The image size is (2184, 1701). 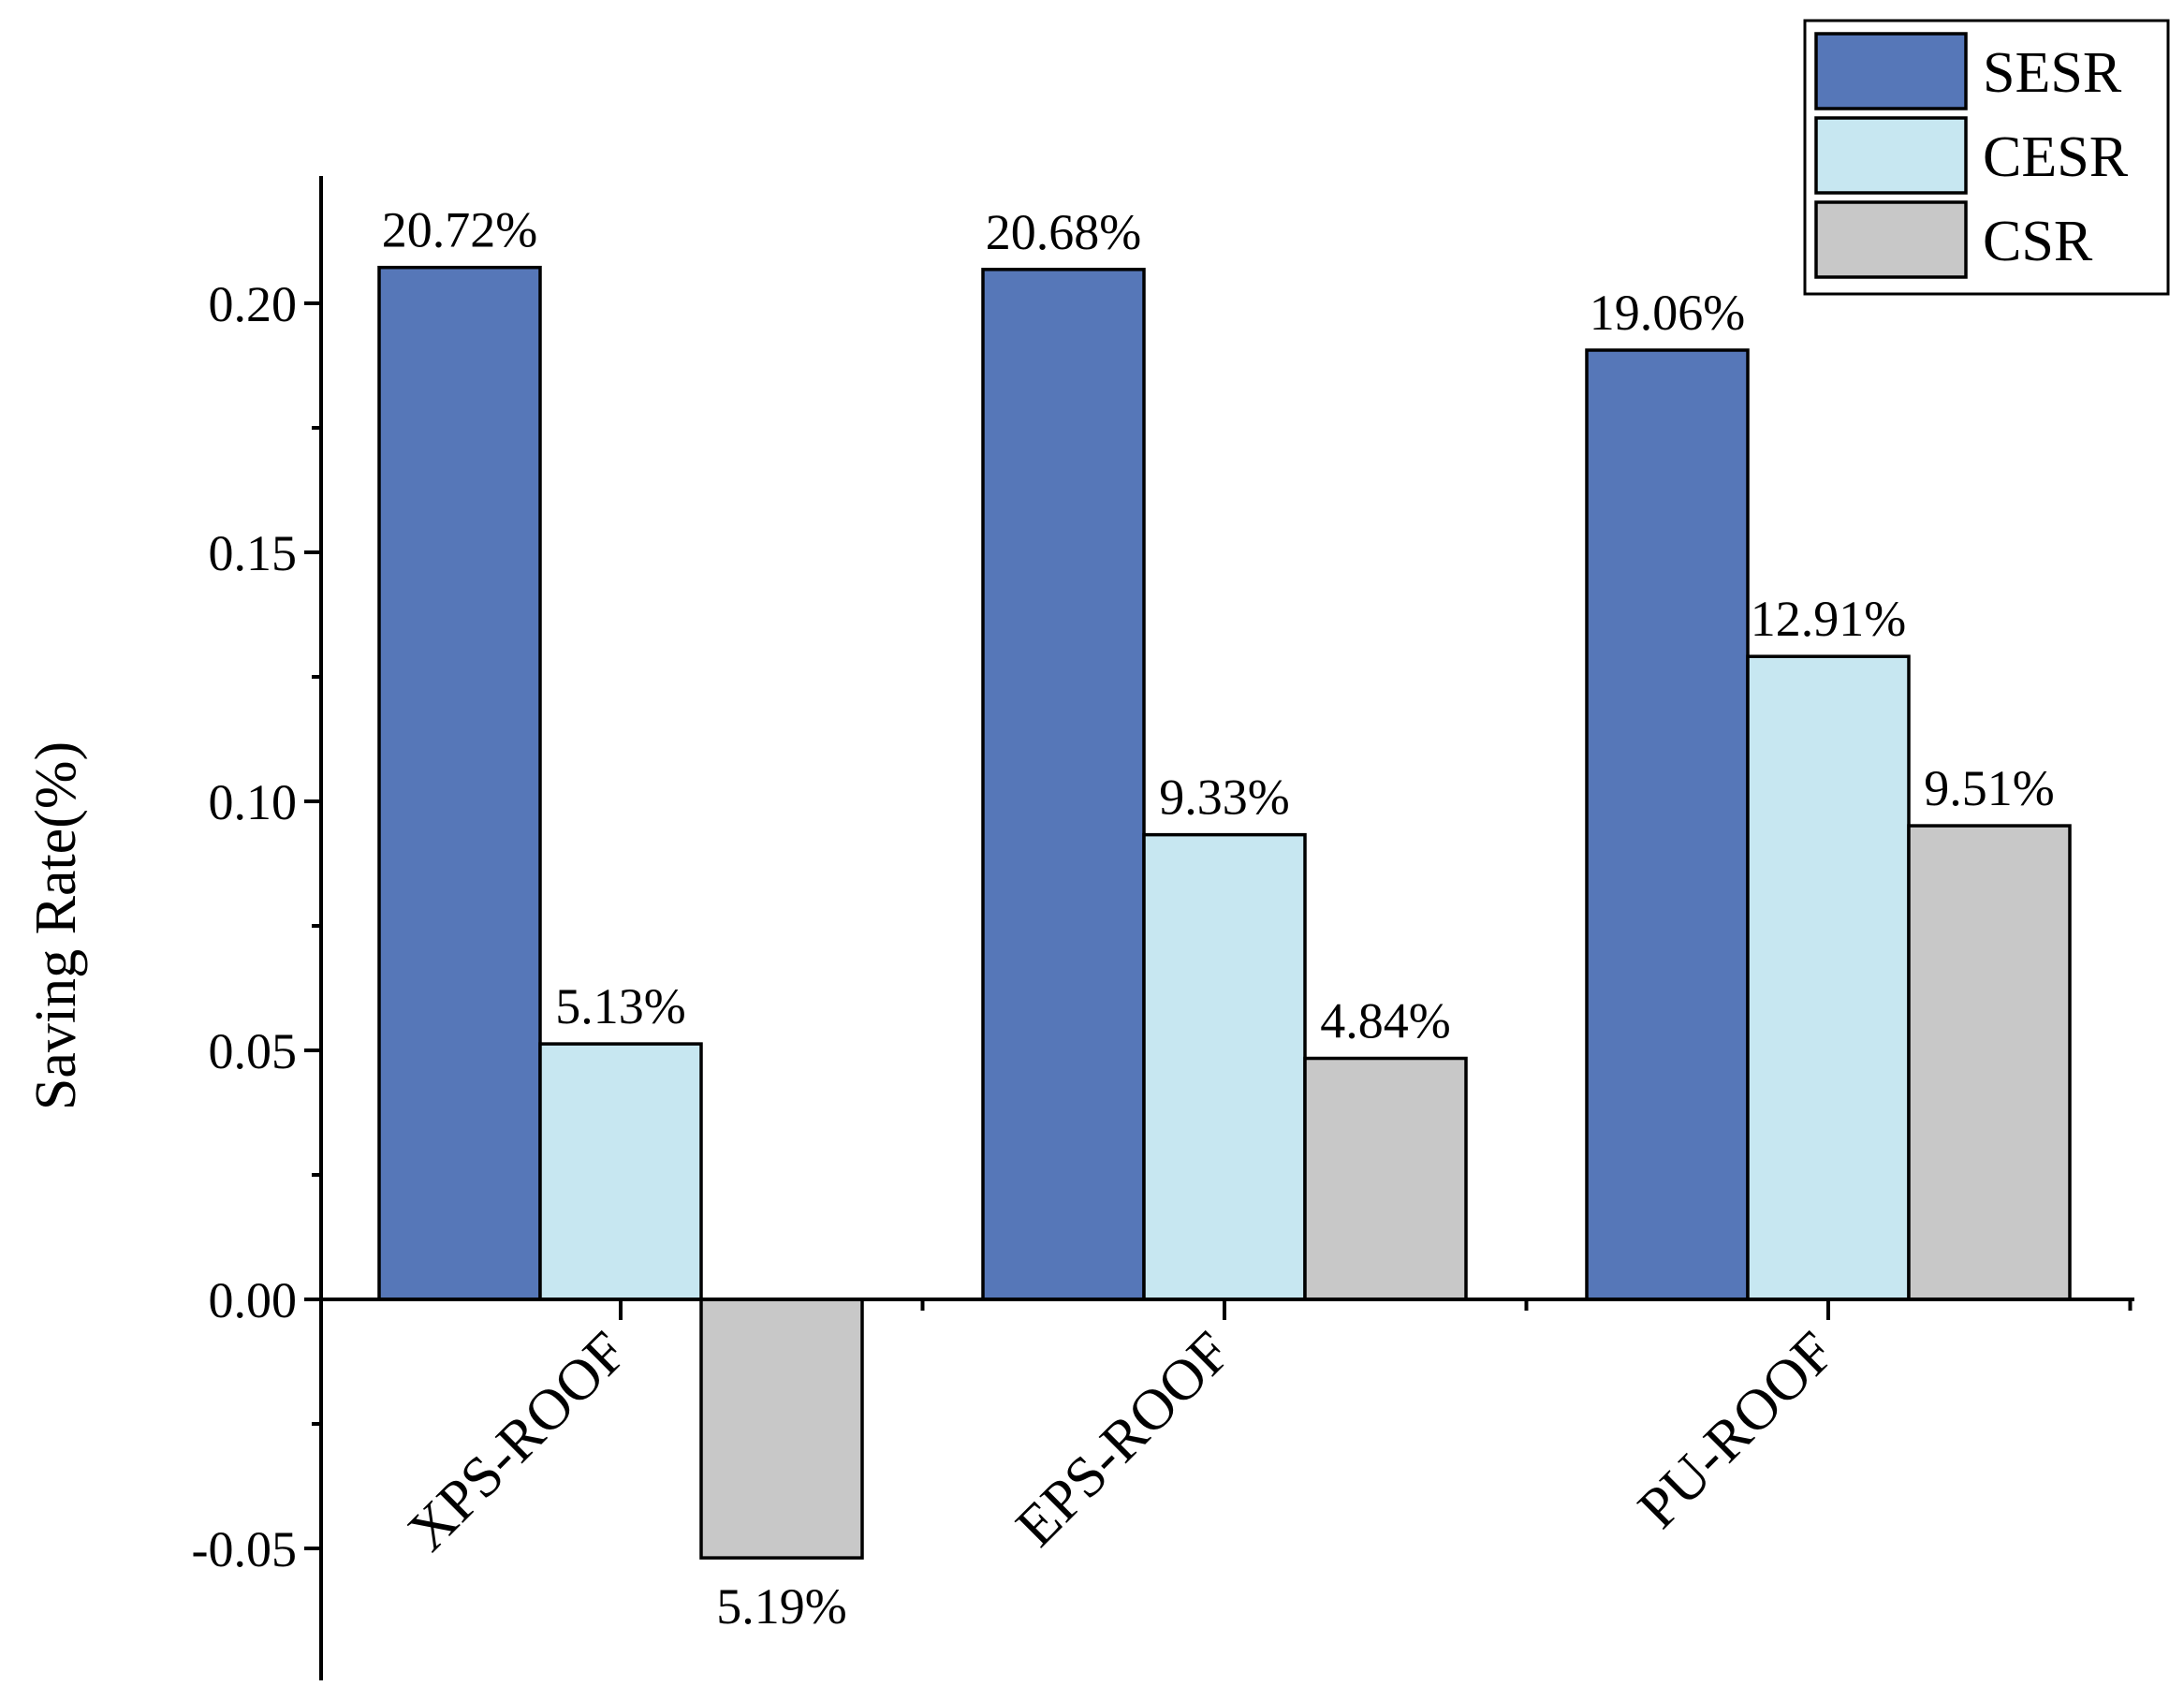 What do you see at coordinates (253, 802) in the screenshot?
I see `y-tick-label: 0.10` at bounding box center [253, 802].